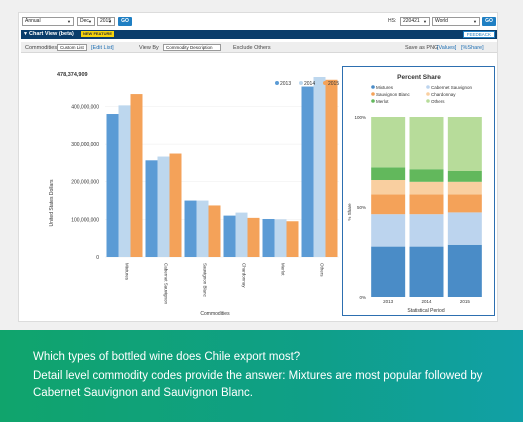 Image resolution: width=523 pixels, height=422 pixels. I want to click on partner-select: World ▼, so click(456, 21).